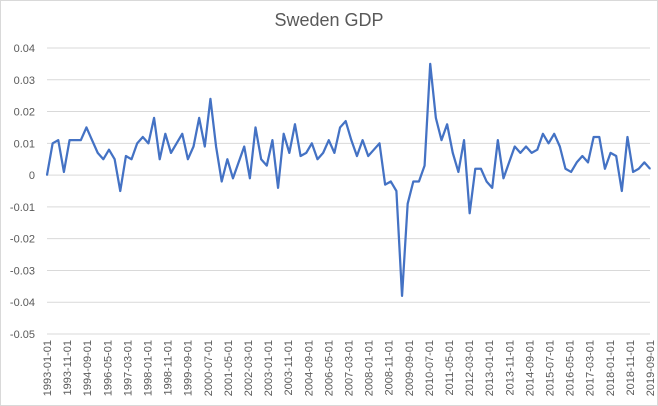 The height and width of the screenshot is (406, 658). What do you see at coordinates (249, 368) in the screenshot?
I see `x-tick-label: 2002-03-01` at bounding box center [249, 368].